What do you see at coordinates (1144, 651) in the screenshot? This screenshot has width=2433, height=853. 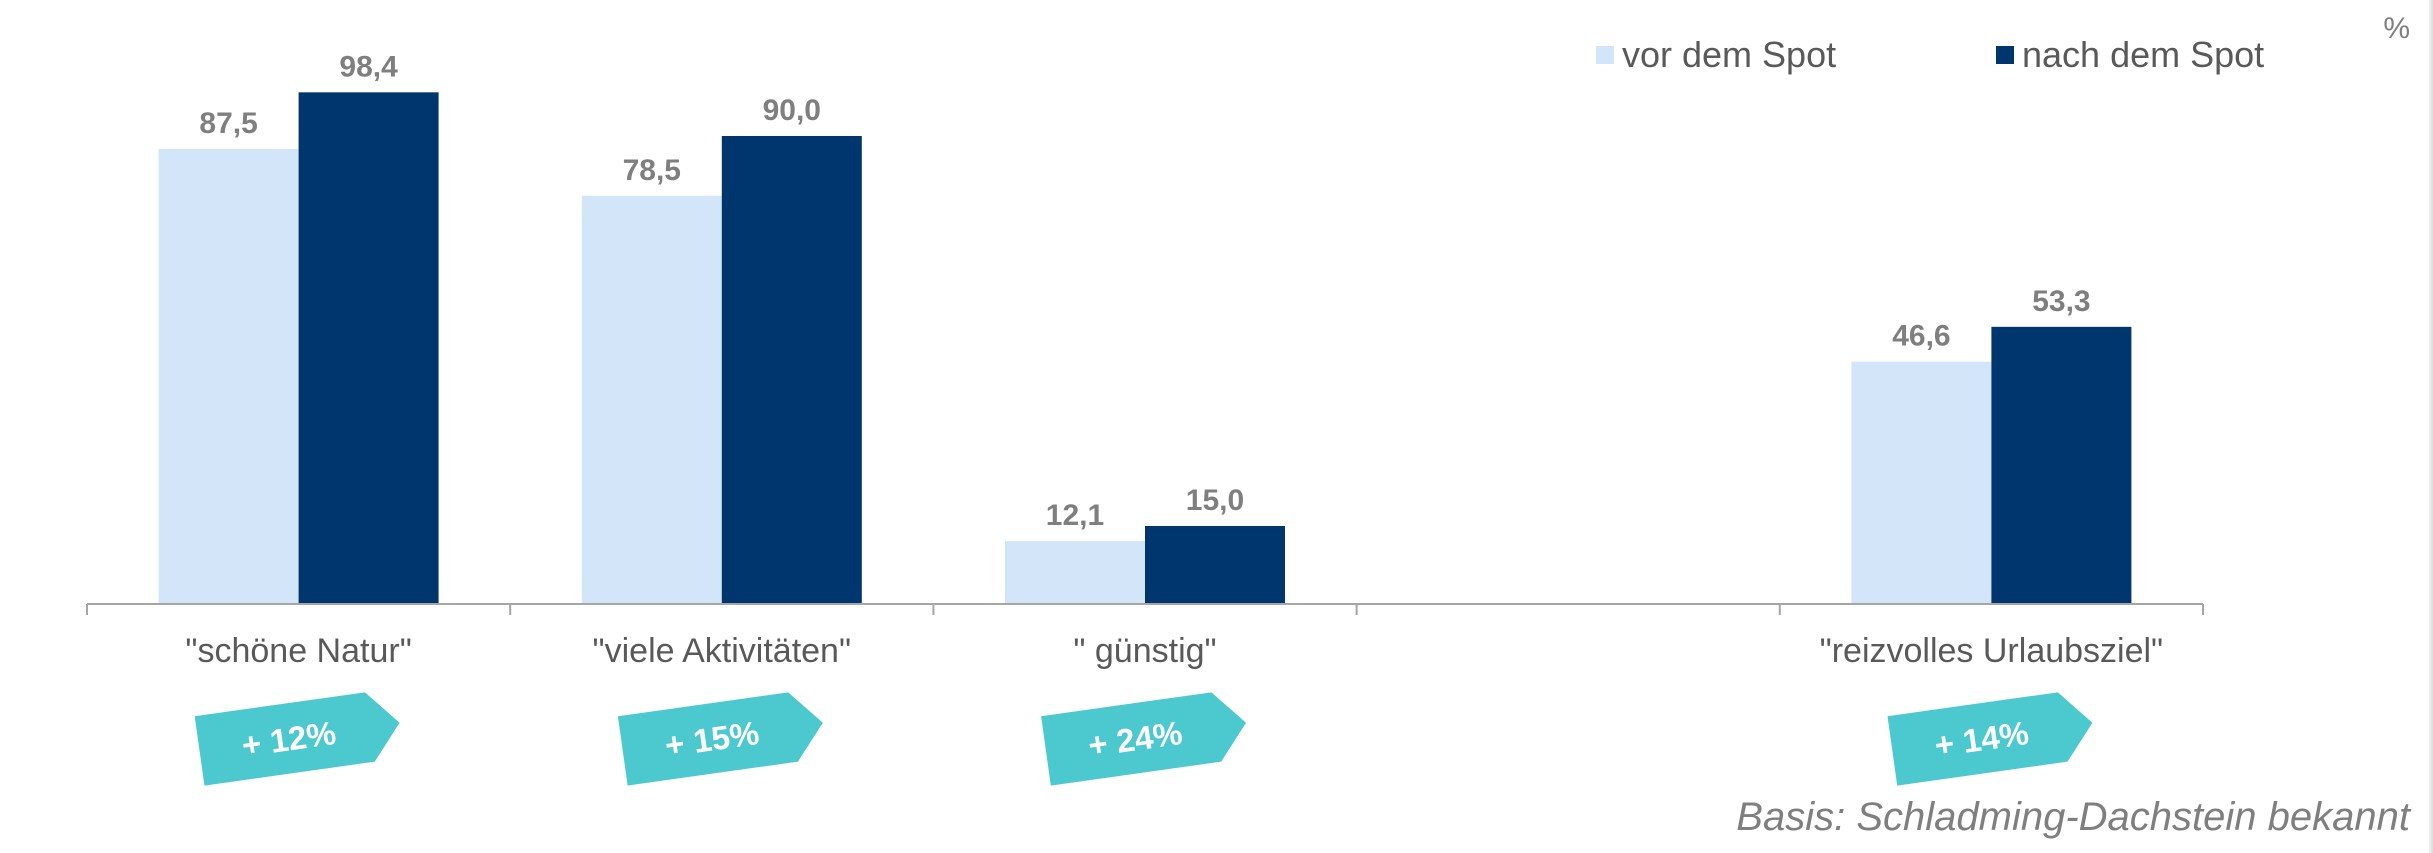 I see `category-label: " günstig"` at bounding box center [1144, 651].